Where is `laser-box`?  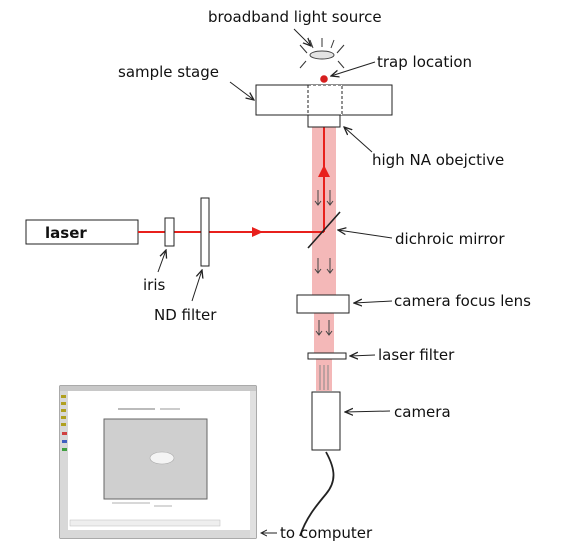
laser-box is located at coordinates (82, 232).